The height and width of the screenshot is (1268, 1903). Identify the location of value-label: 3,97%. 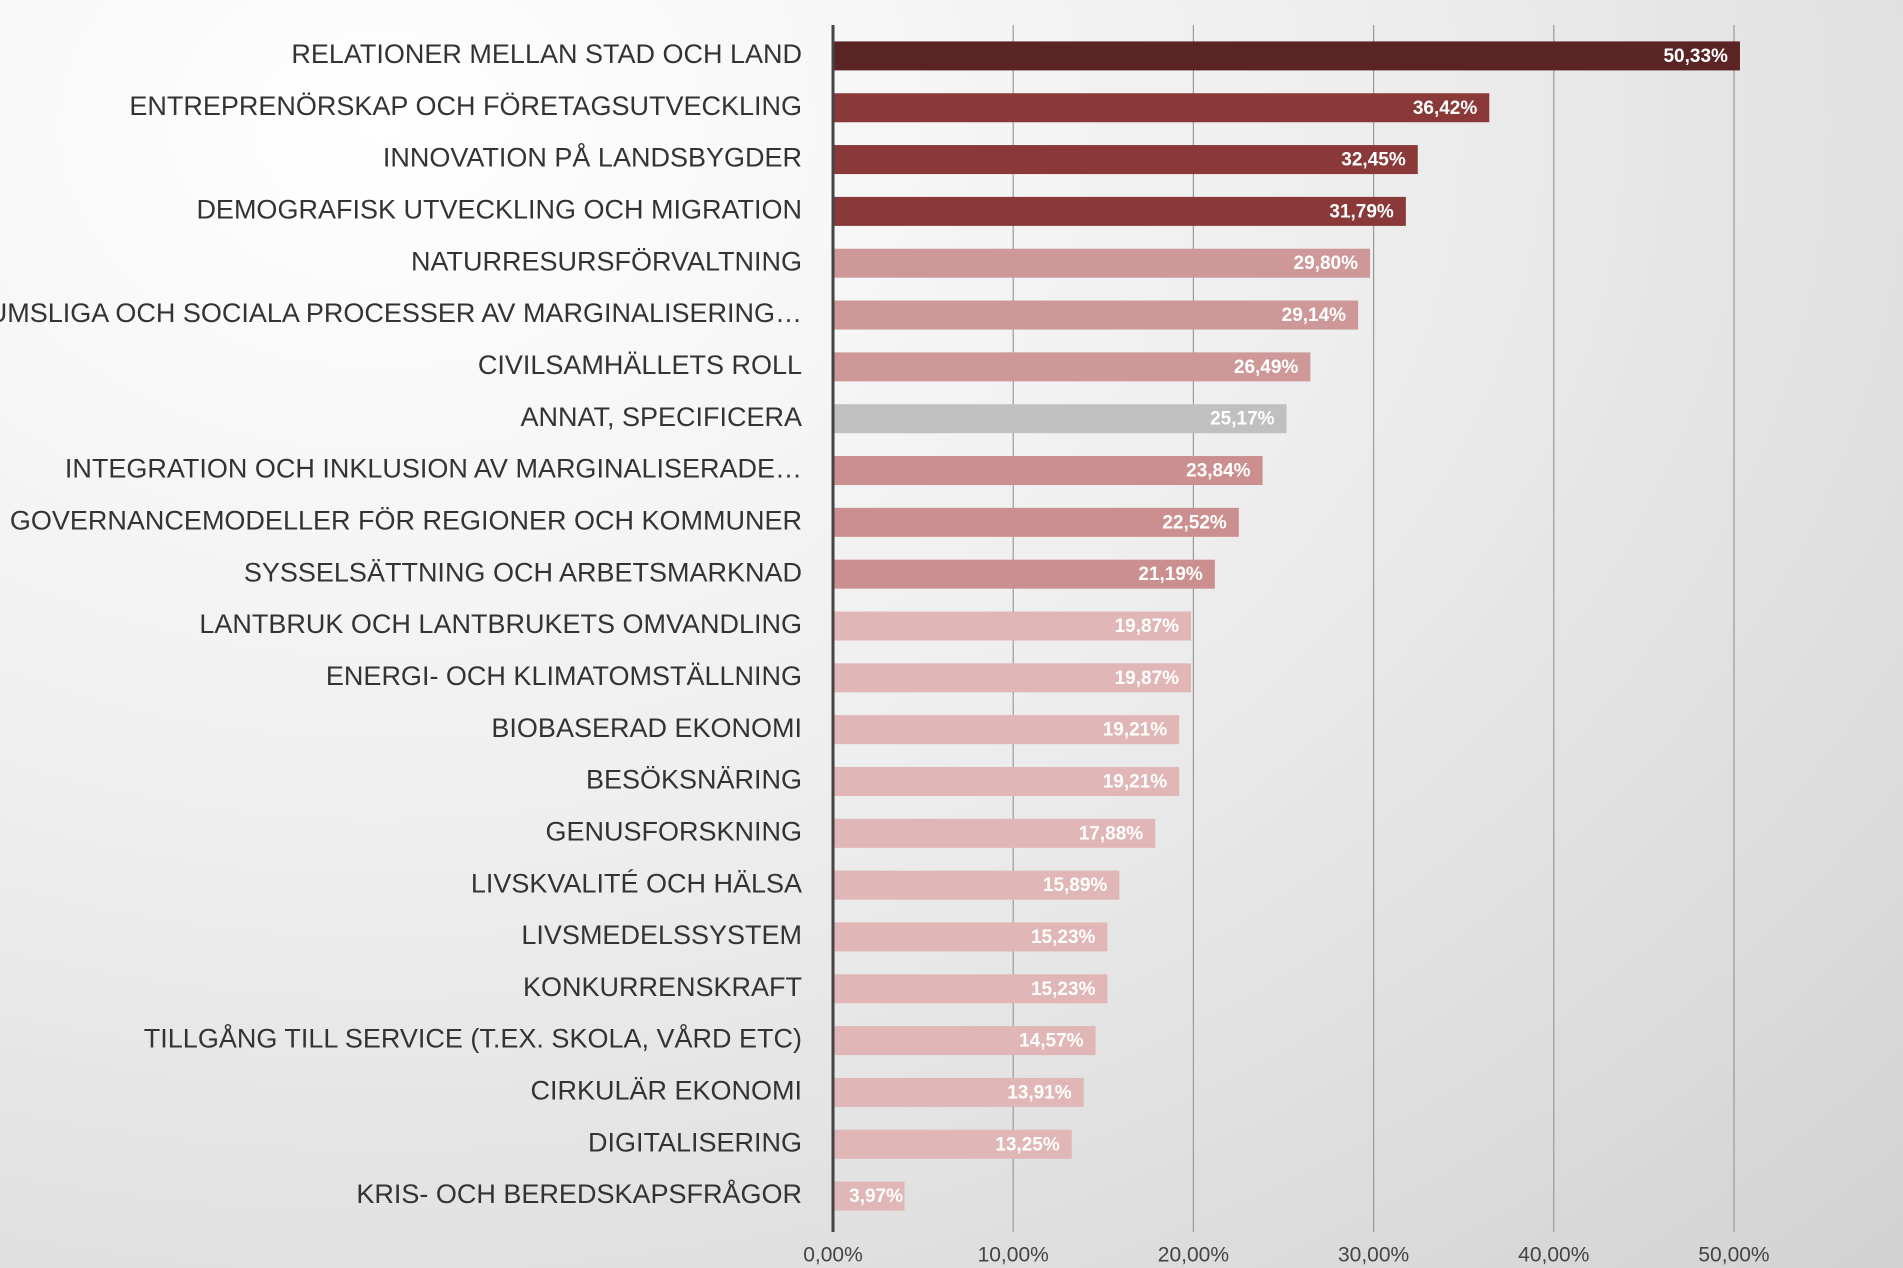
(876, 1196).